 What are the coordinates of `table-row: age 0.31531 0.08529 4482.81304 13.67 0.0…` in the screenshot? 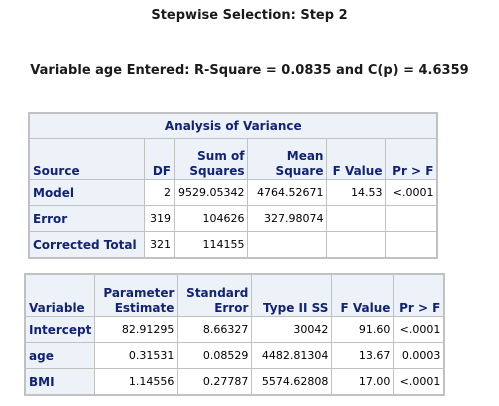 It's located at (235, 355).